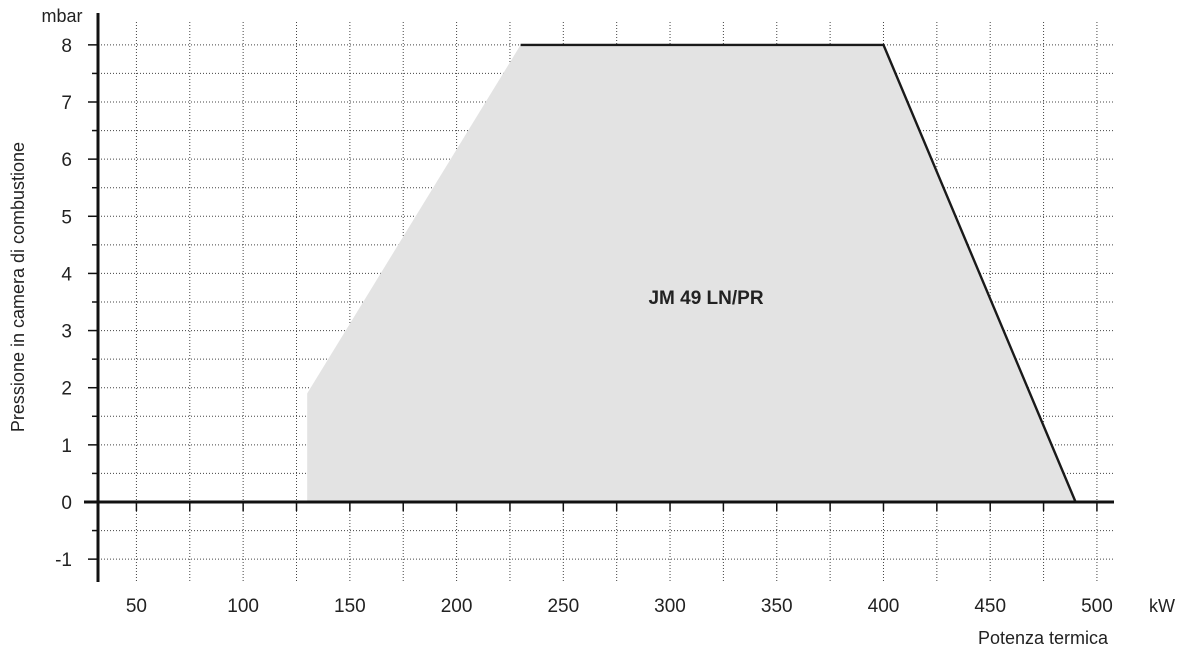 This screenshot has height=651, width=1190. What do you see at coordinates (66, 160) in the screenshot?
I see `y-tick-label: 6` at bounding box center [66, 160].